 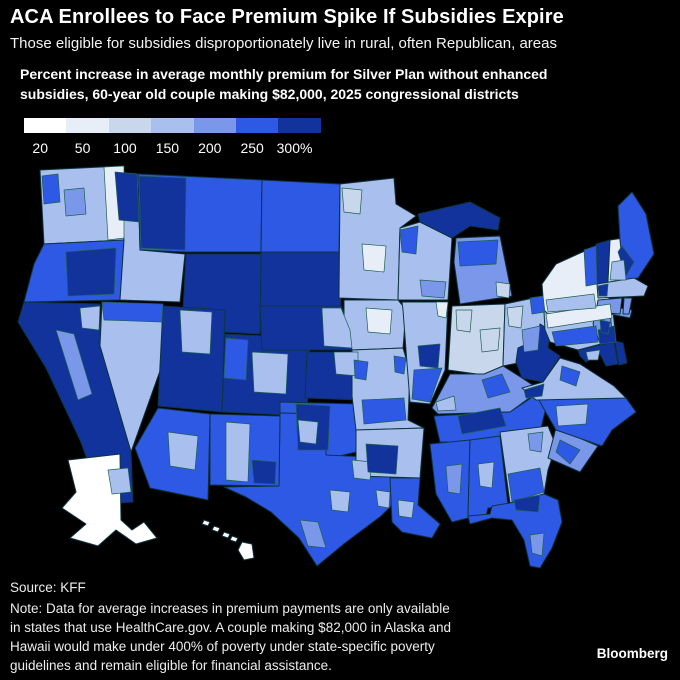 I want to click on state-TX, so click(x=308, y=489).